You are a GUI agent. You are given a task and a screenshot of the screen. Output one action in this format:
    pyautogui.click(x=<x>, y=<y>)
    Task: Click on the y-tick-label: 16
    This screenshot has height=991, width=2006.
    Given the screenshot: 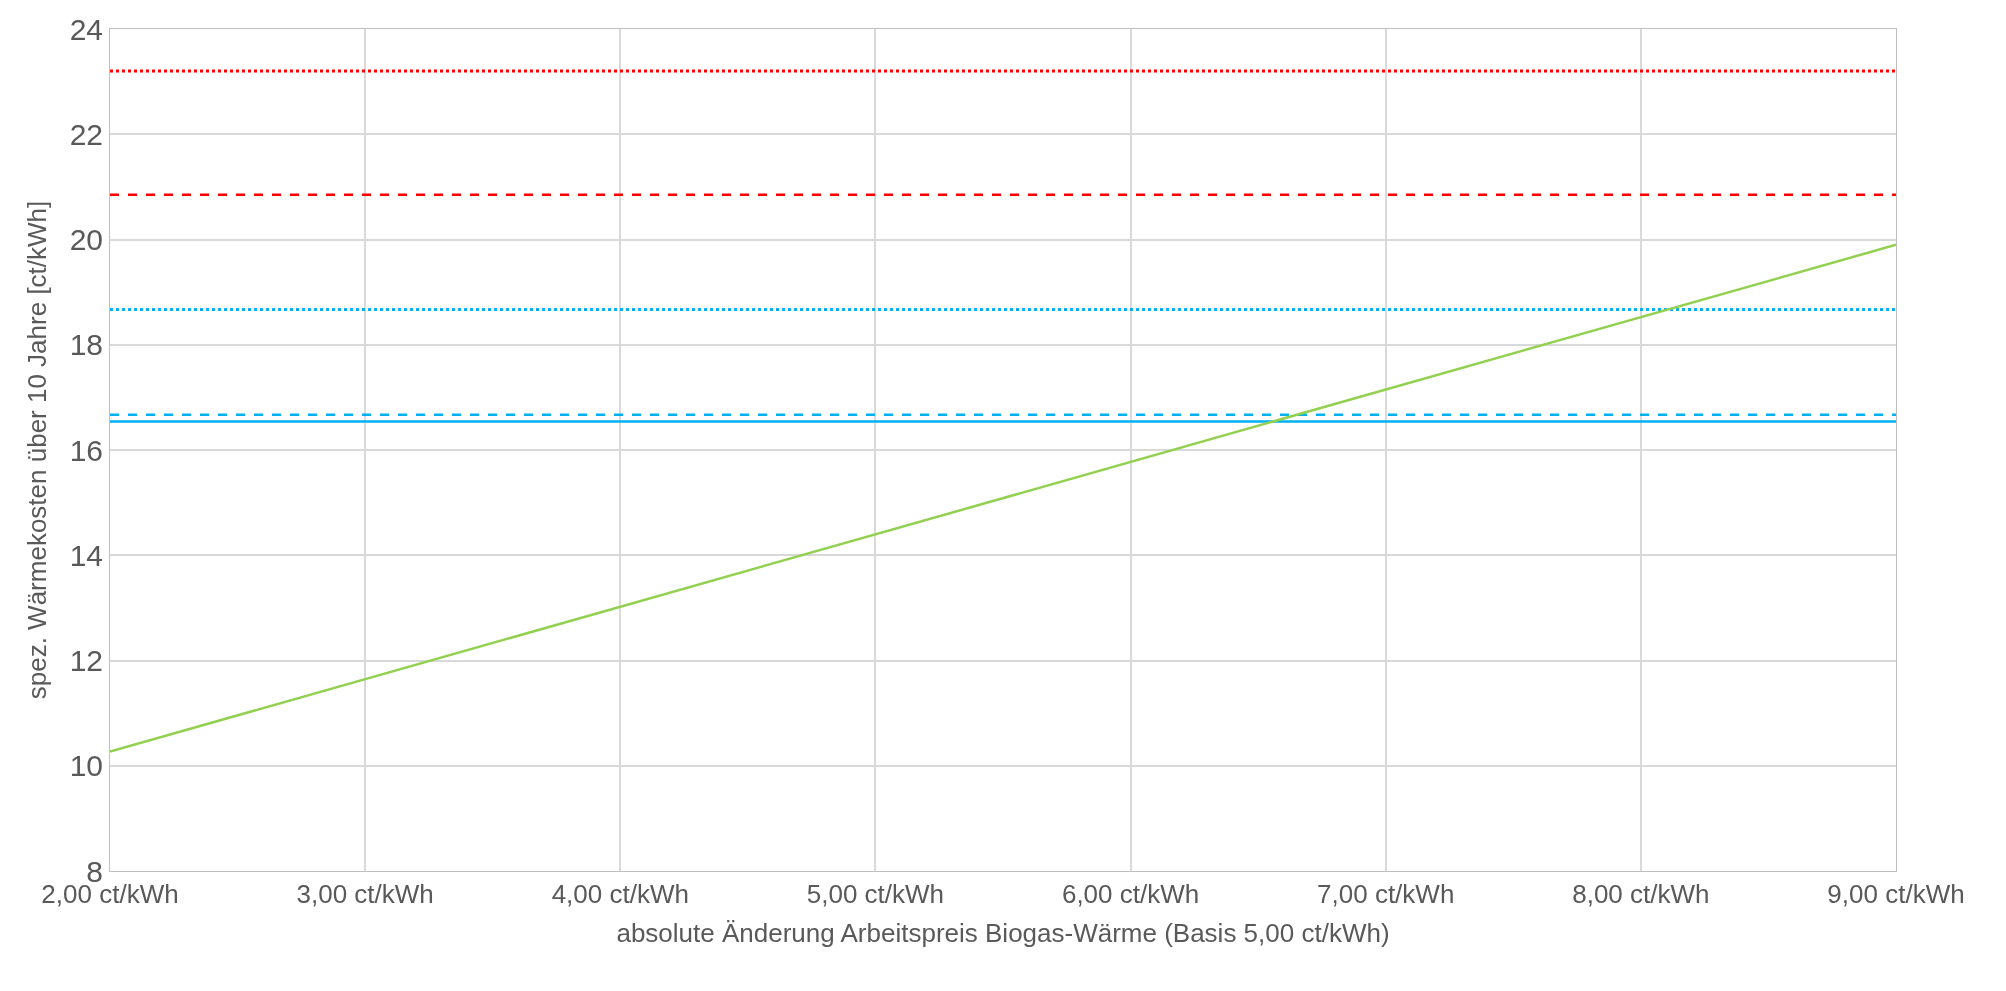 What is the action you would take?
    pyautogui.click(x=86, y=450)
    